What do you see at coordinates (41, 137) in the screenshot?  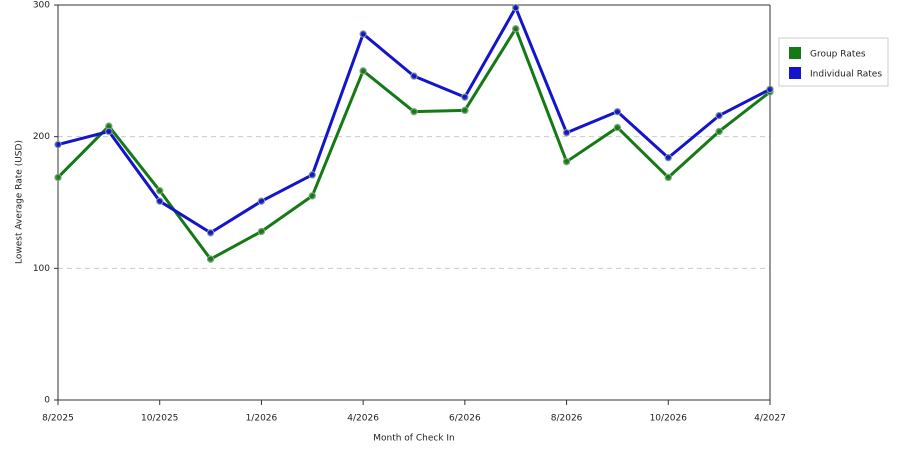 I see `y-tick-label: 200` at bounding box center [41, 137].